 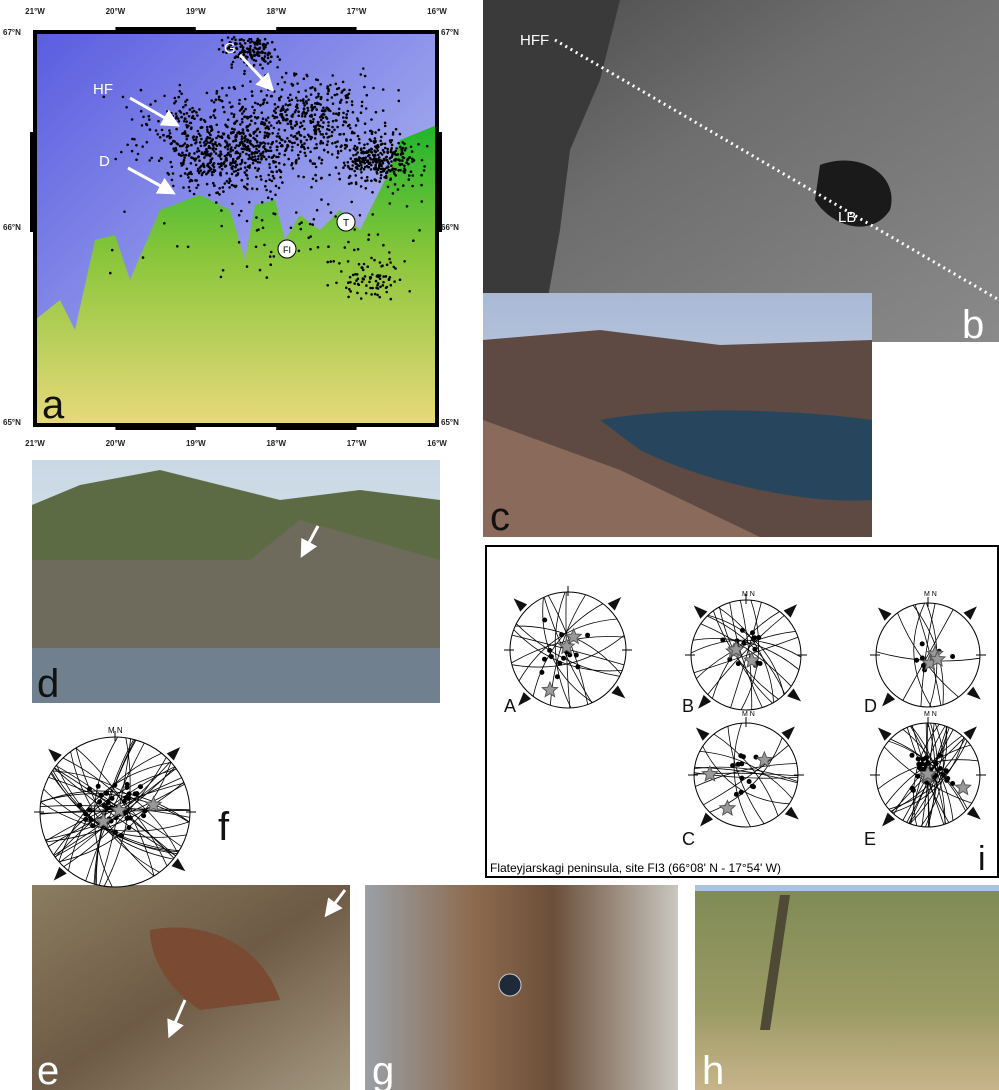 I want to click on panel-h: h, so click(x=847, y=987).